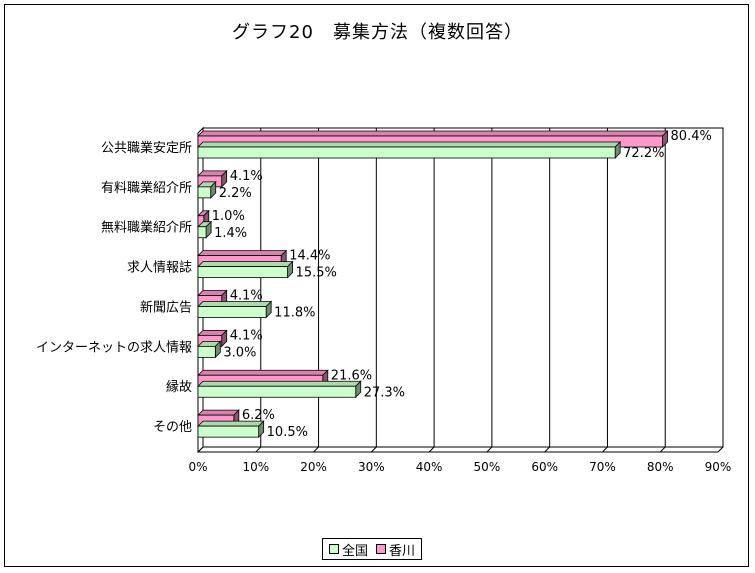 This screenshot has width=755, height=573. Describe the element at coordinates (402, 551) in the screenshot. I see `legend-label-kagawa: 香川` at that location.